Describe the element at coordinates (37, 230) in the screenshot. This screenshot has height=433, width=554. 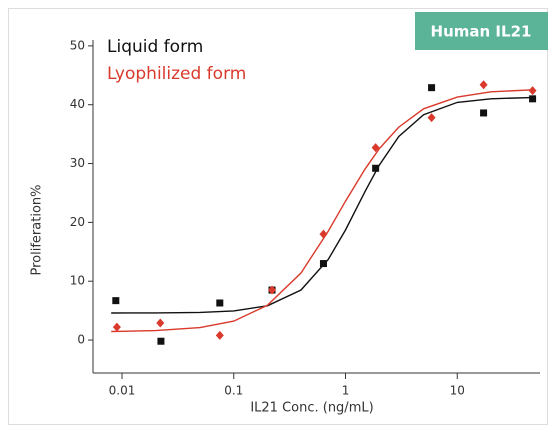
I see `y-axis-label: Proliferation%` at that location.